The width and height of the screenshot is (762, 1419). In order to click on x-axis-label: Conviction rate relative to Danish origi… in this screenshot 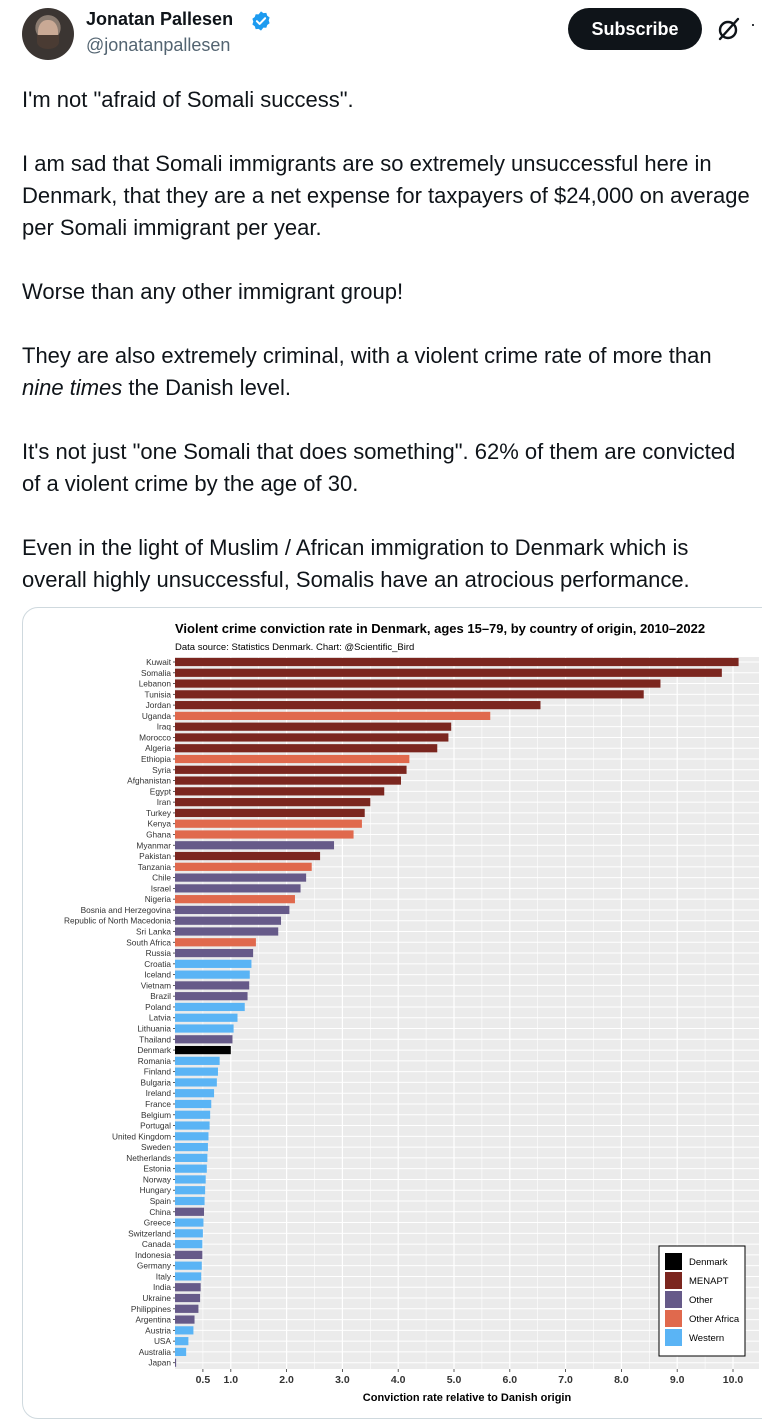, I will do `click(467, 1398)`.